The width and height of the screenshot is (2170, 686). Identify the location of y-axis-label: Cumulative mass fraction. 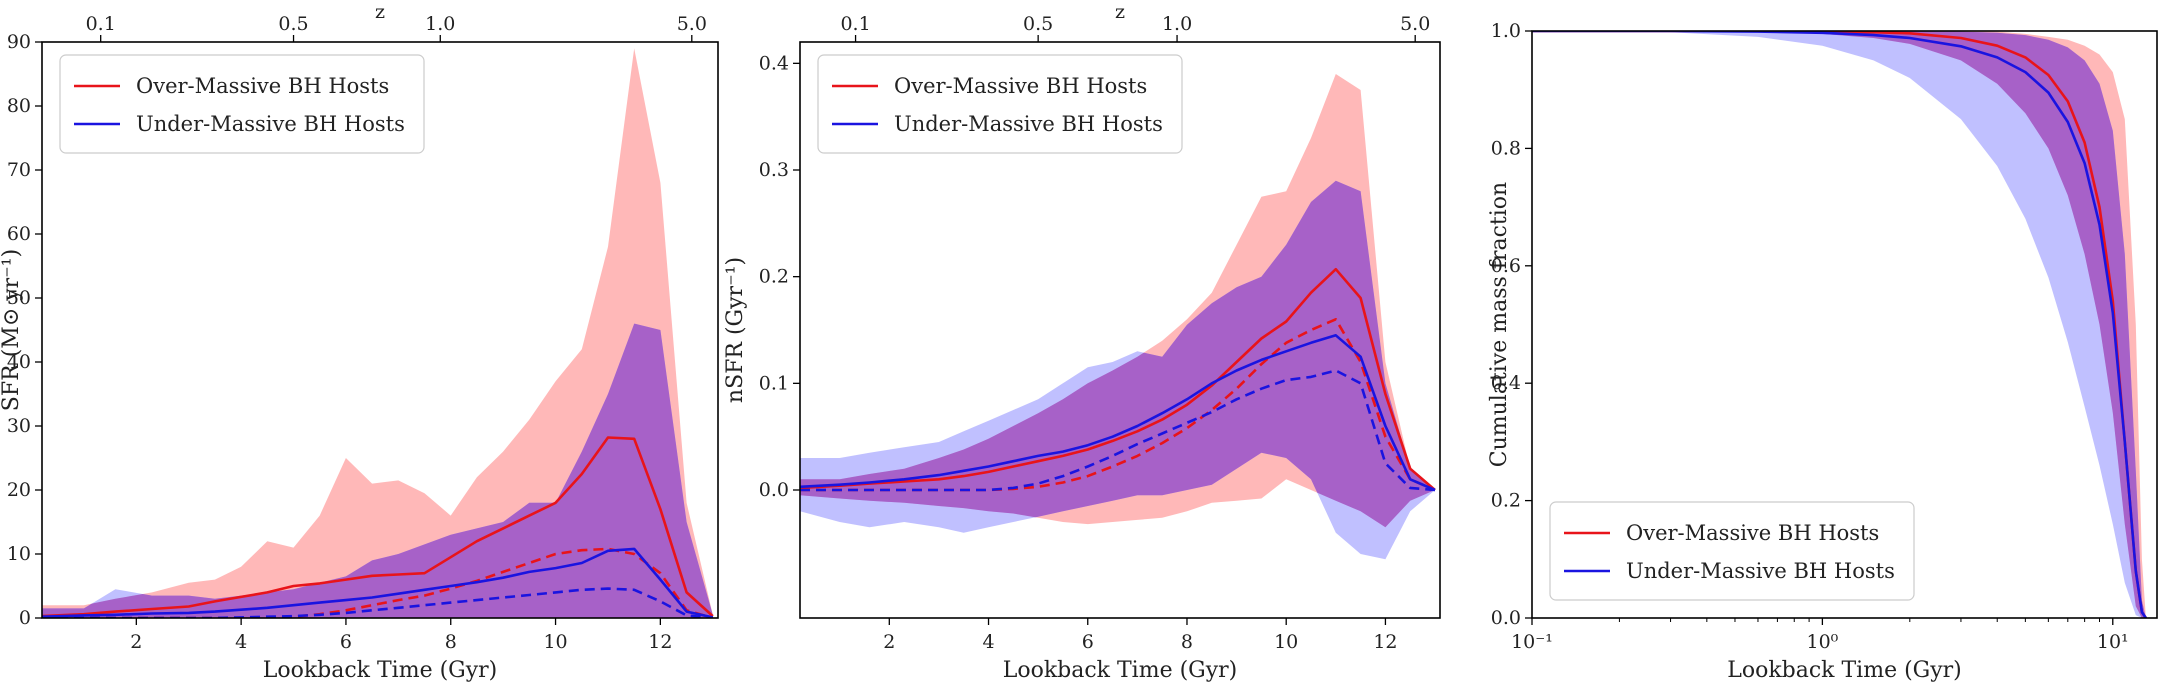
(1499, 324).